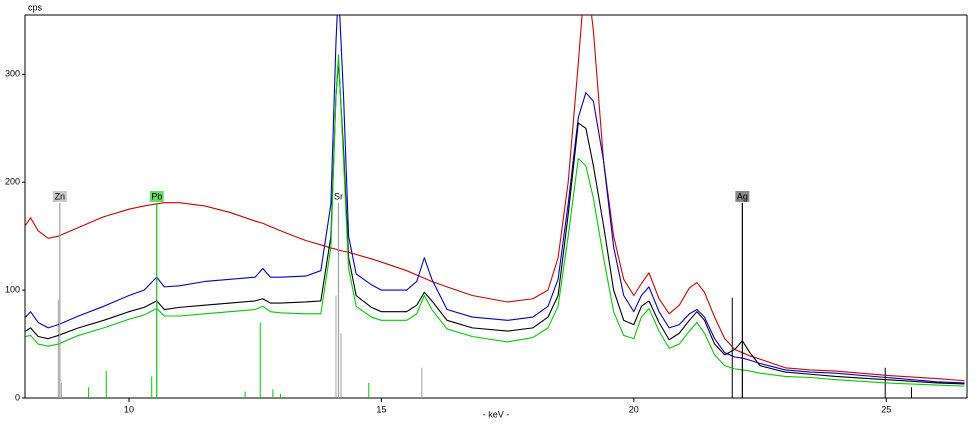 Image resolution: width=975 pixels, height=425 pixels. What do you see at coordinates (12, 182) in the screenshot?
I see `y-tick-label: 200` at bounding box center [12, 182].